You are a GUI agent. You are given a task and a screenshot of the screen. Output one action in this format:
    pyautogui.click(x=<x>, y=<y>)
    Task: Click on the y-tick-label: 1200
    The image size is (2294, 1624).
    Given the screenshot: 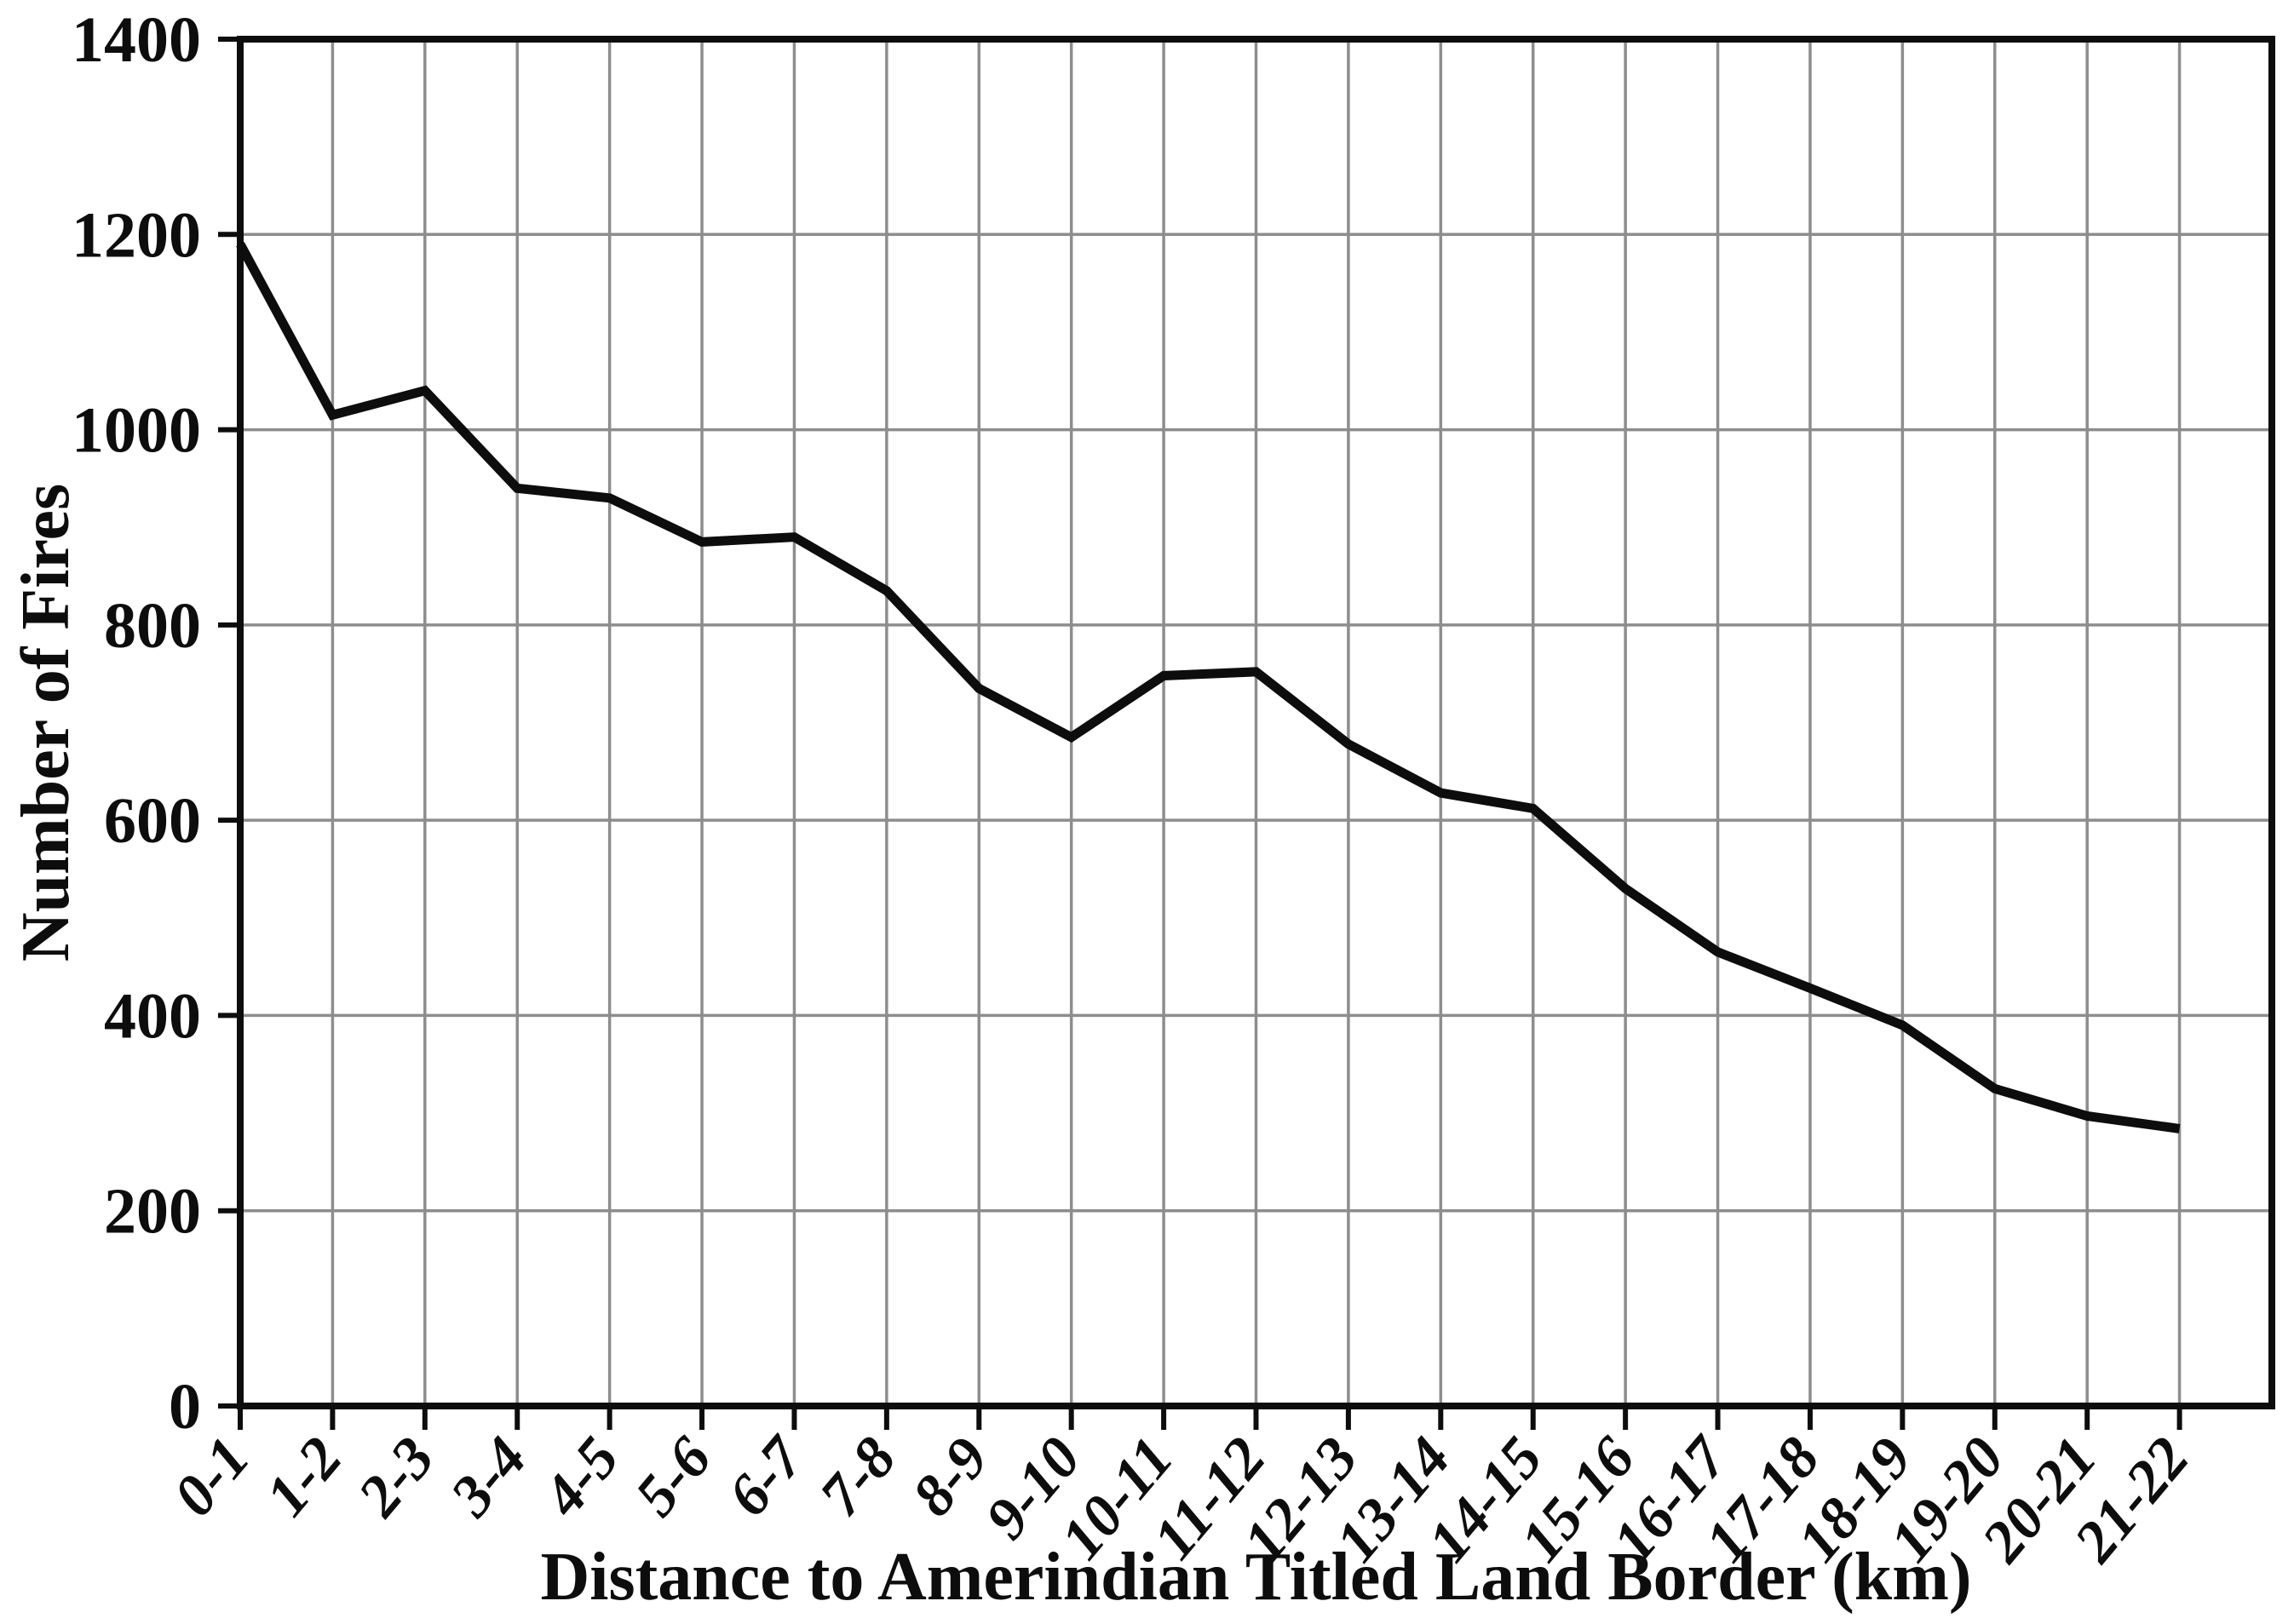 What is the action you would take?
    pyautogui.click(x=136, y=235)
    